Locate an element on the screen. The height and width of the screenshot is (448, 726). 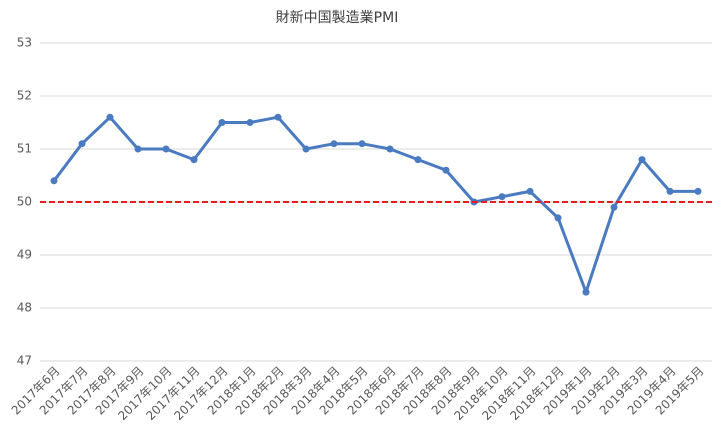
y-tick-label: 53 is located at coordinates (24, 43).